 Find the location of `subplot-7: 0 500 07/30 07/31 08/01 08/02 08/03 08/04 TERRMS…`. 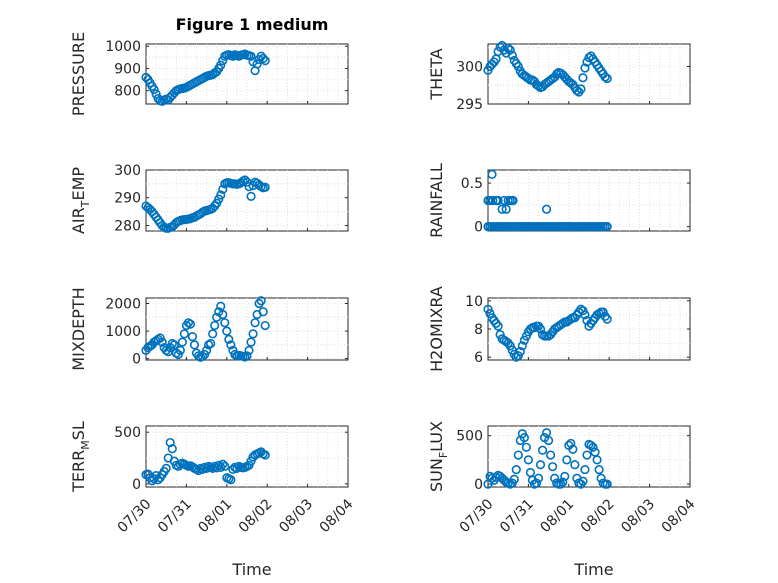

subplot-7: 0 500 07/30 07/31 08/01 08/02 08/03 08/04 TERRMS… is located at coordinates (213, 478).